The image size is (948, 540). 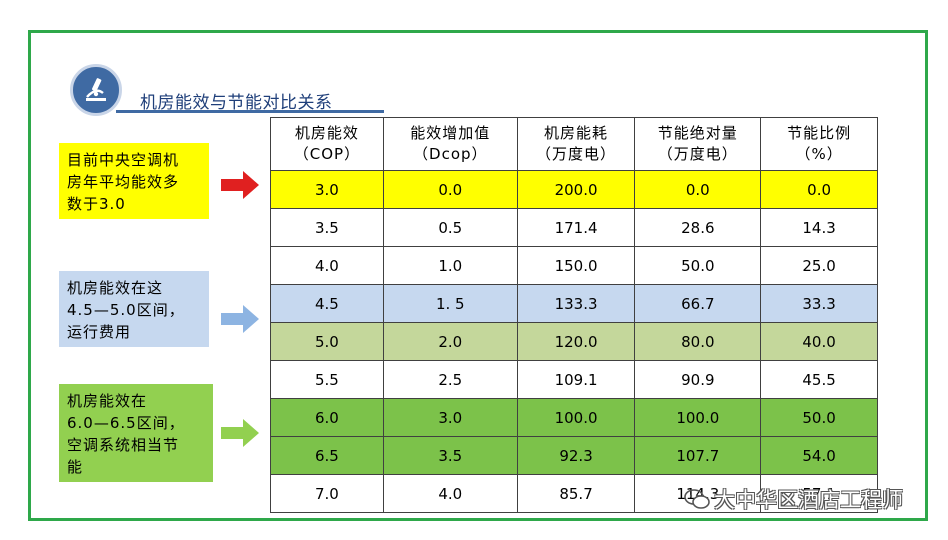 I want to click on table-cell: 4.5, so click(x=327, y=303).